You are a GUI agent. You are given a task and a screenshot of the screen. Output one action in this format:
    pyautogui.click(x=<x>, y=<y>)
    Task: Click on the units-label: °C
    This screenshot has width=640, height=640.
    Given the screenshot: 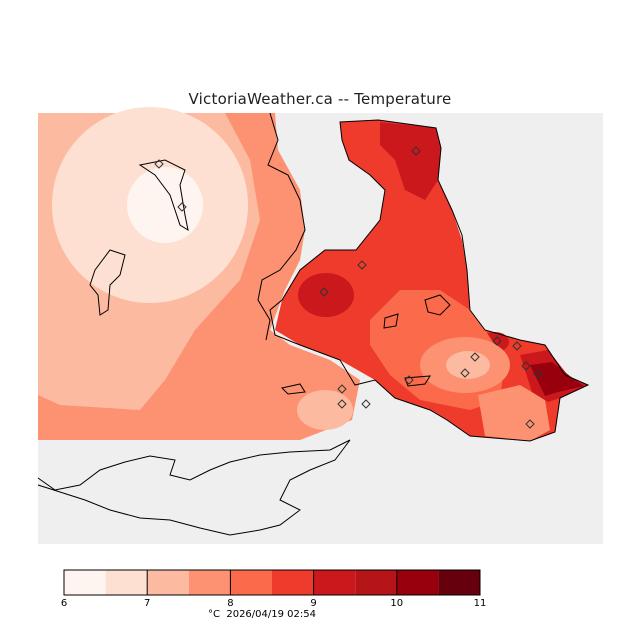 What is the action you would take?
    pyautogui.click(x=214, y=614)
    